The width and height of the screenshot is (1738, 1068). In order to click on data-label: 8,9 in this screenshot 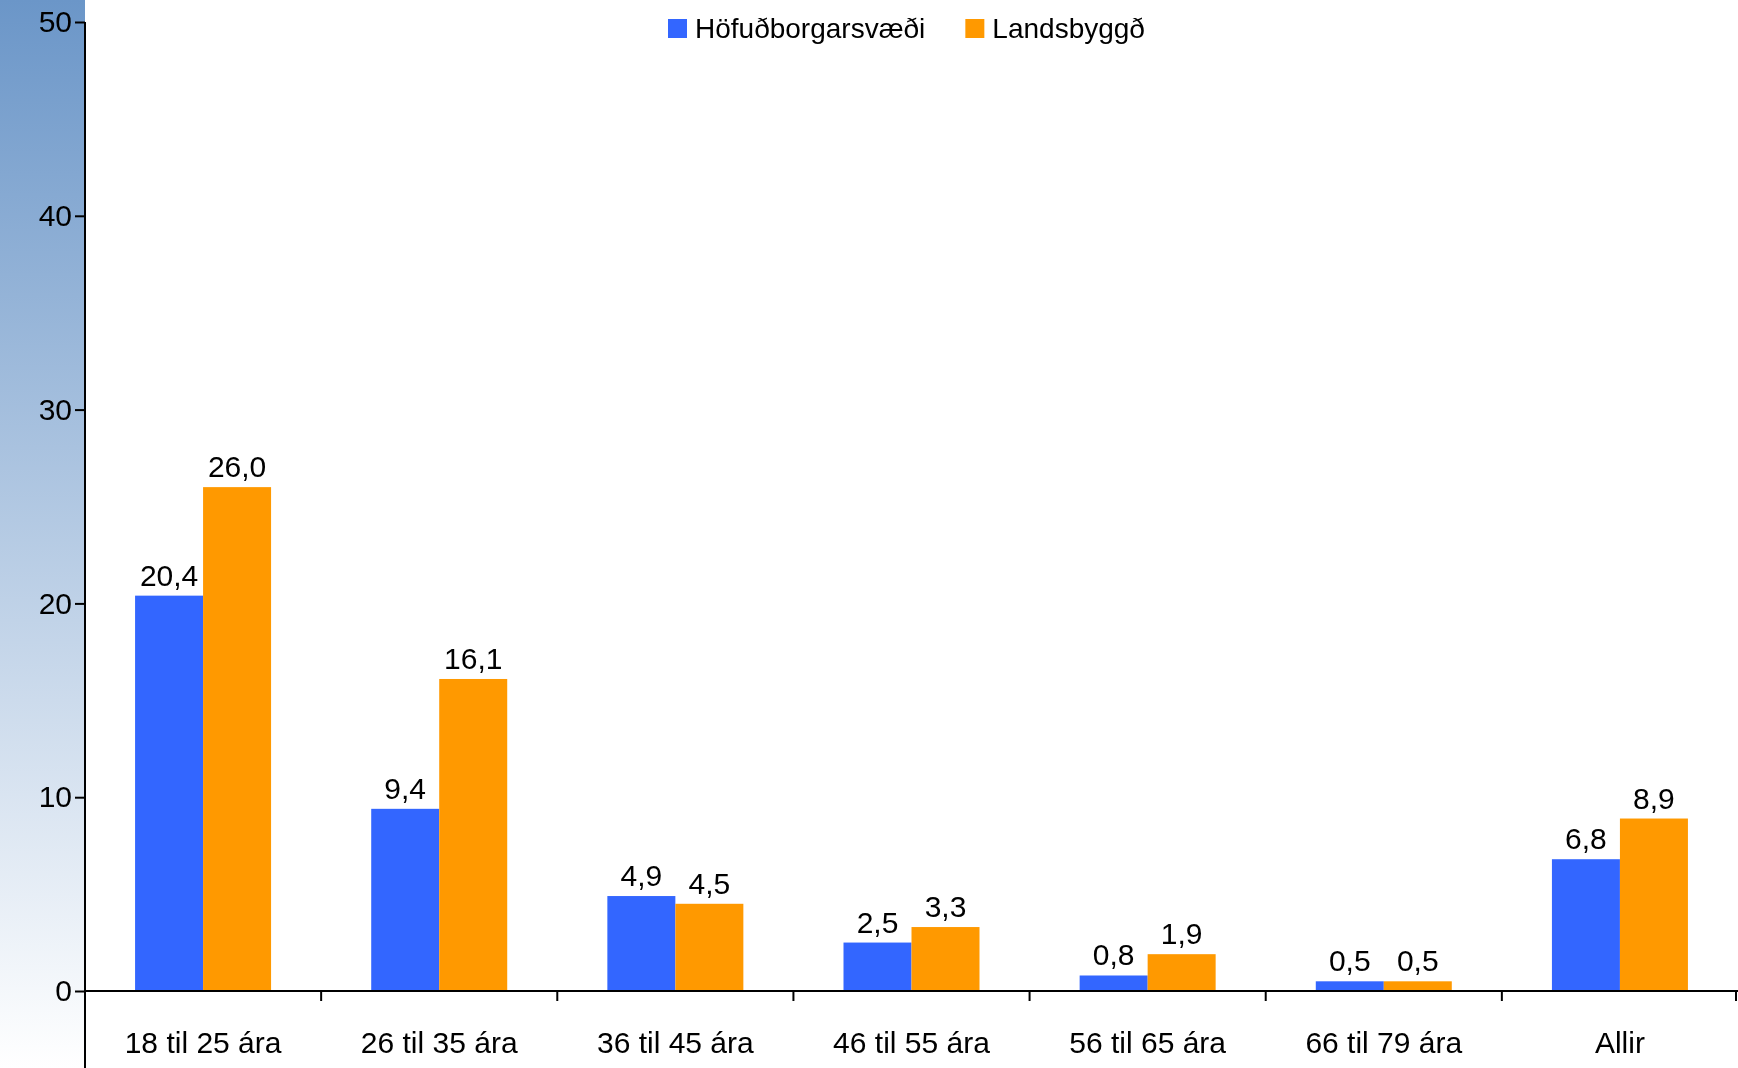, I will do `click(1654, 798)`.